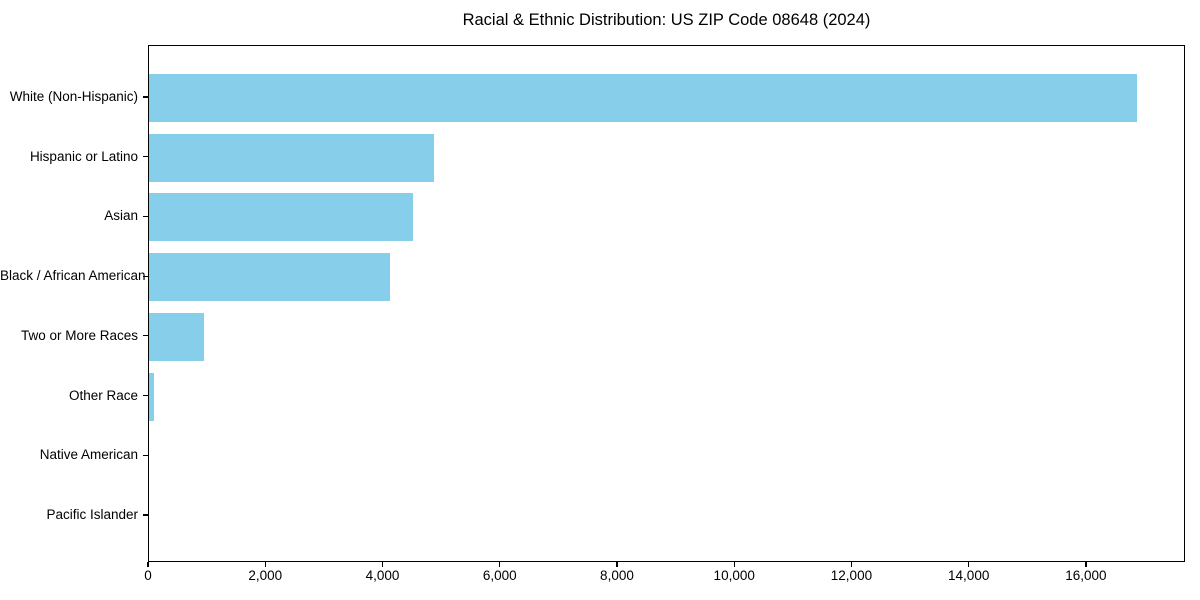 The height and width of the screenshot is (600, 1200). Describe the element at coordinates (73, 276) in the screenshot. I see `y-tick-label: Black / African American` at that location.